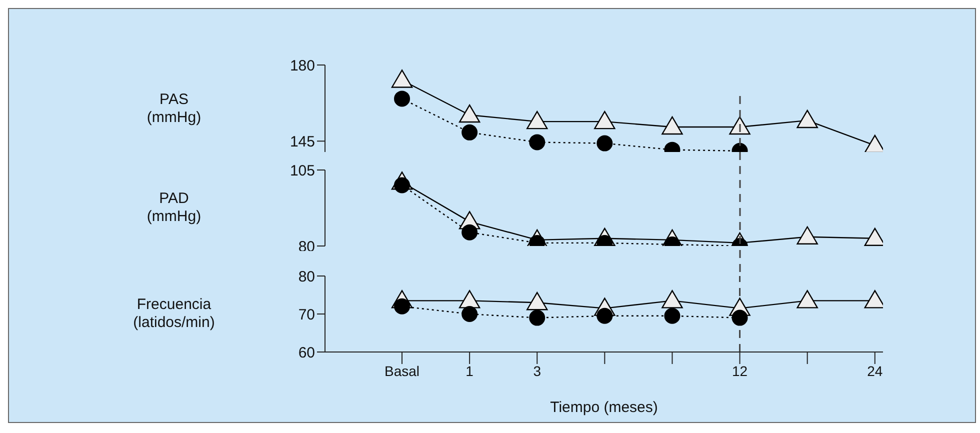  What do you see at coordinates (306, 353) in the screenshot?
I see `y-tick-label: 60` at bounding box center [306, 353].